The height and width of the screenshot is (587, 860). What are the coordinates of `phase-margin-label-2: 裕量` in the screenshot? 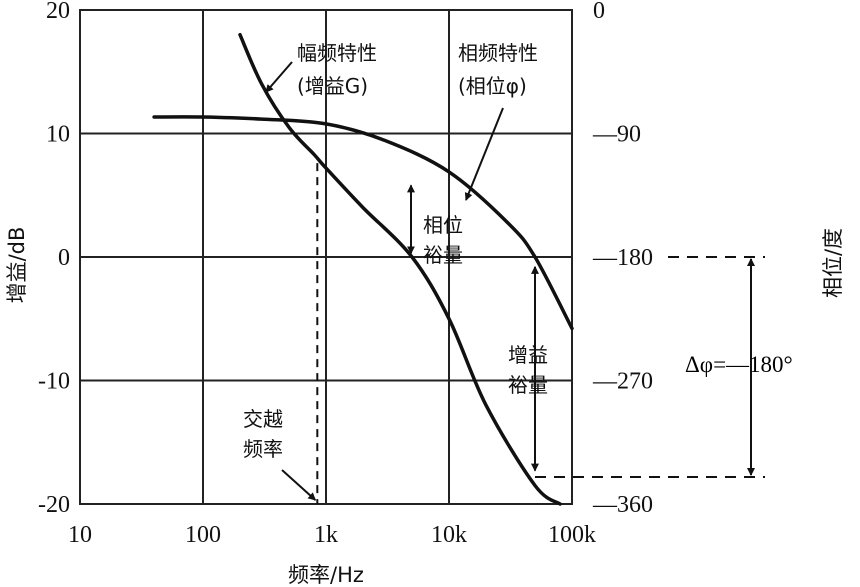 It's located at (443, 255).